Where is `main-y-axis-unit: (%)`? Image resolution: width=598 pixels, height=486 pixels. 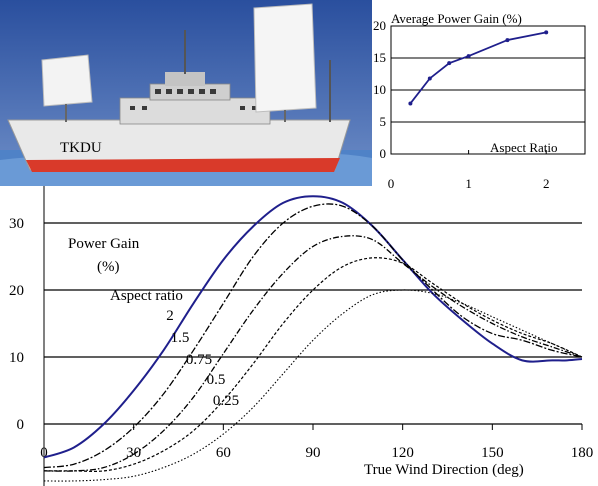 main-y-axis-unit: (%) is located at coordinates (108, 267).